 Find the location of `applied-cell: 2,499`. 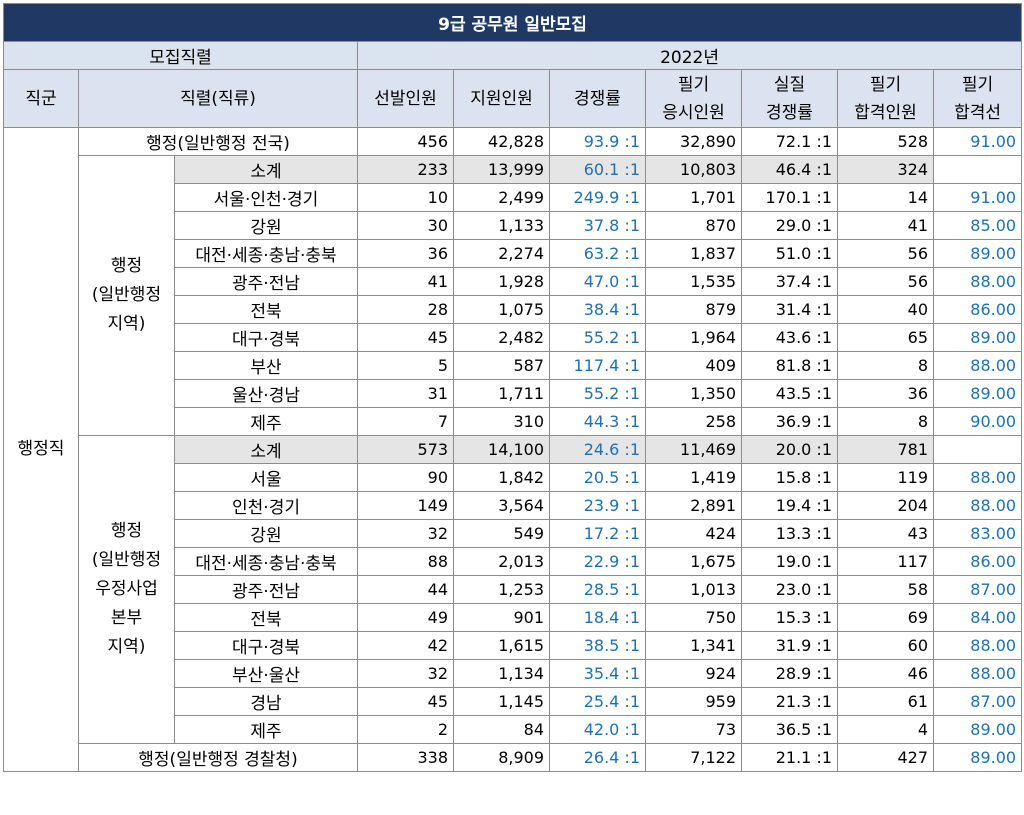

applied-cell: 2,499 is located at coordinates (501, 197).